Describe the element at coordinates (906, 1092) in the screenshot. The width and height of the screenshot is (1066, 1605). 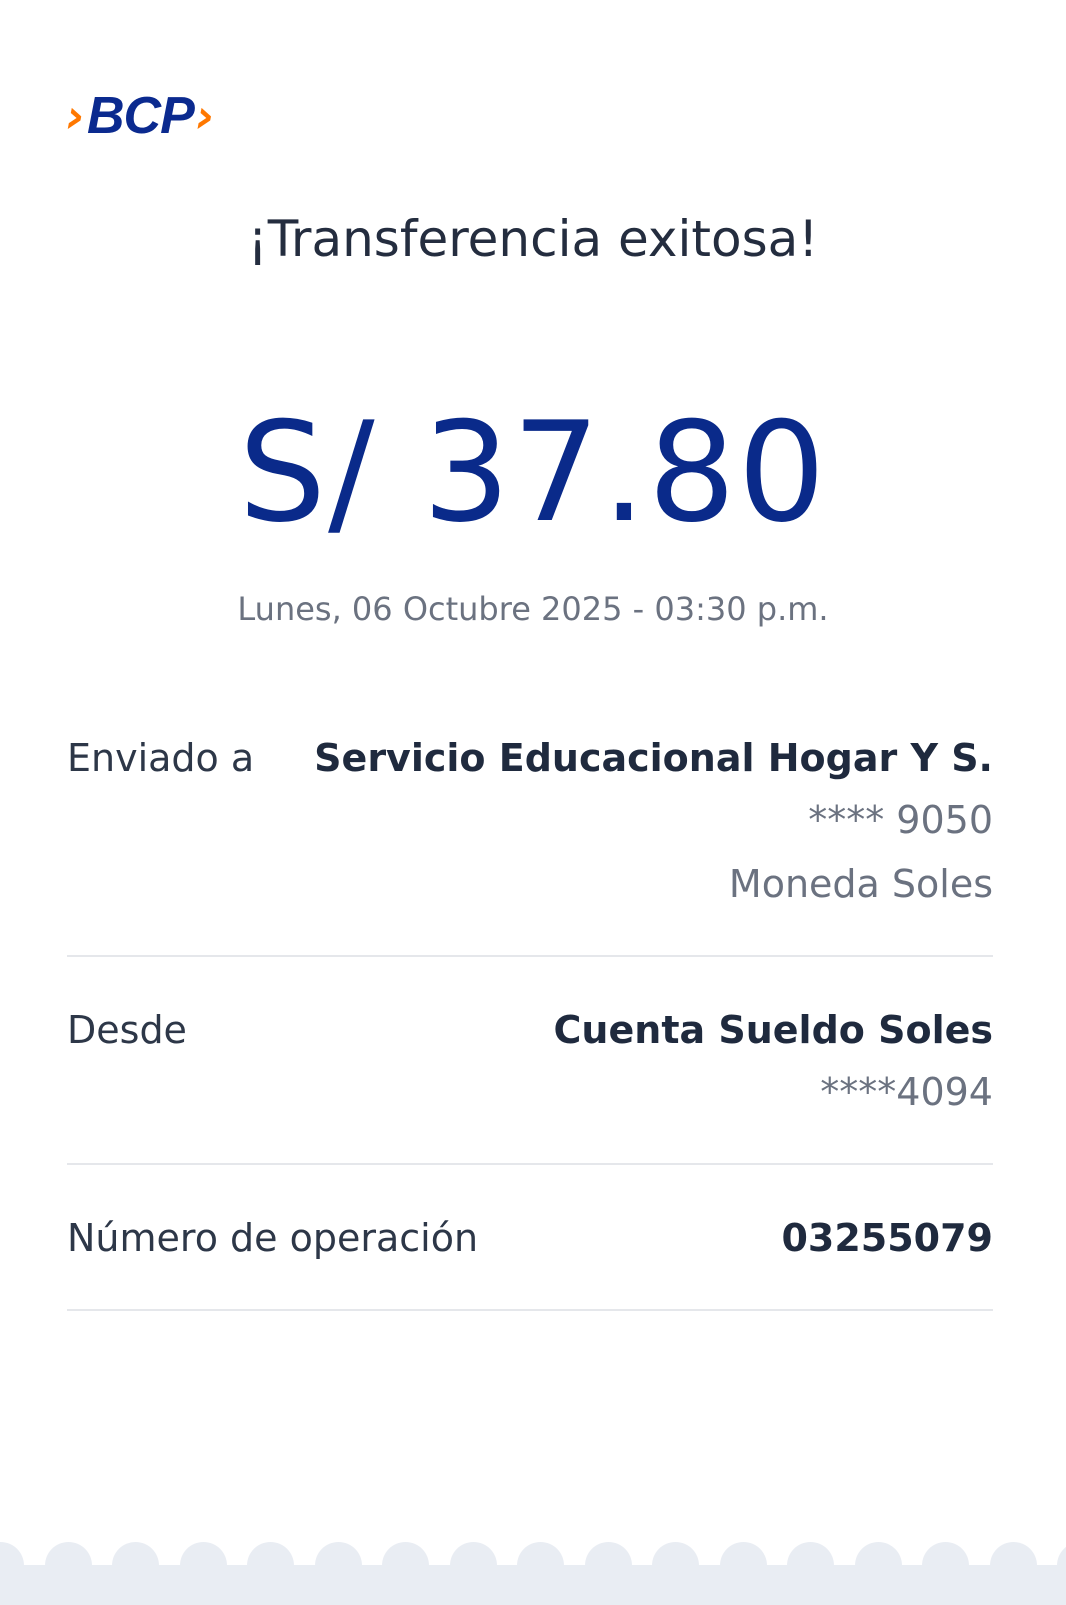
I see `source-account-number: ****4094` at that location.